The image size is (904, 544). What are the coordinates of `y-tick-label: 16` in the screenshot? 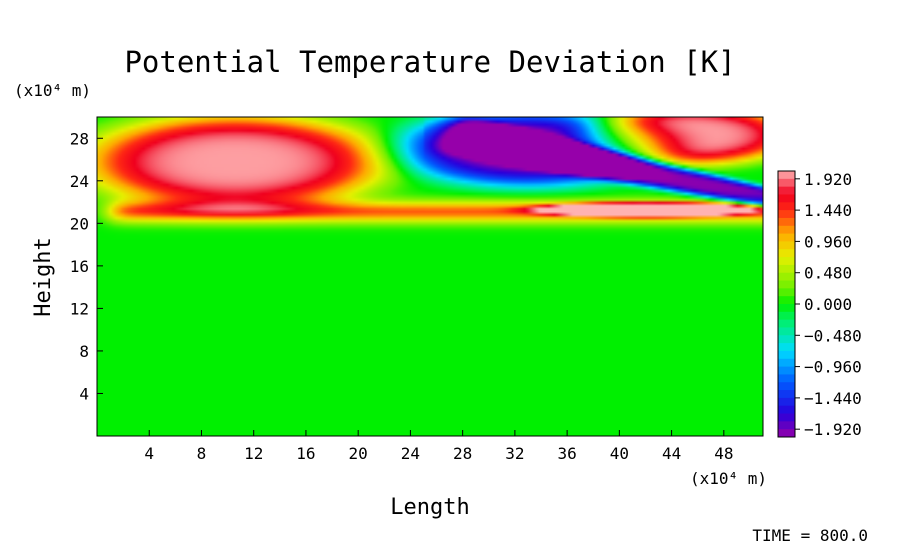 It's located at (79, 266).